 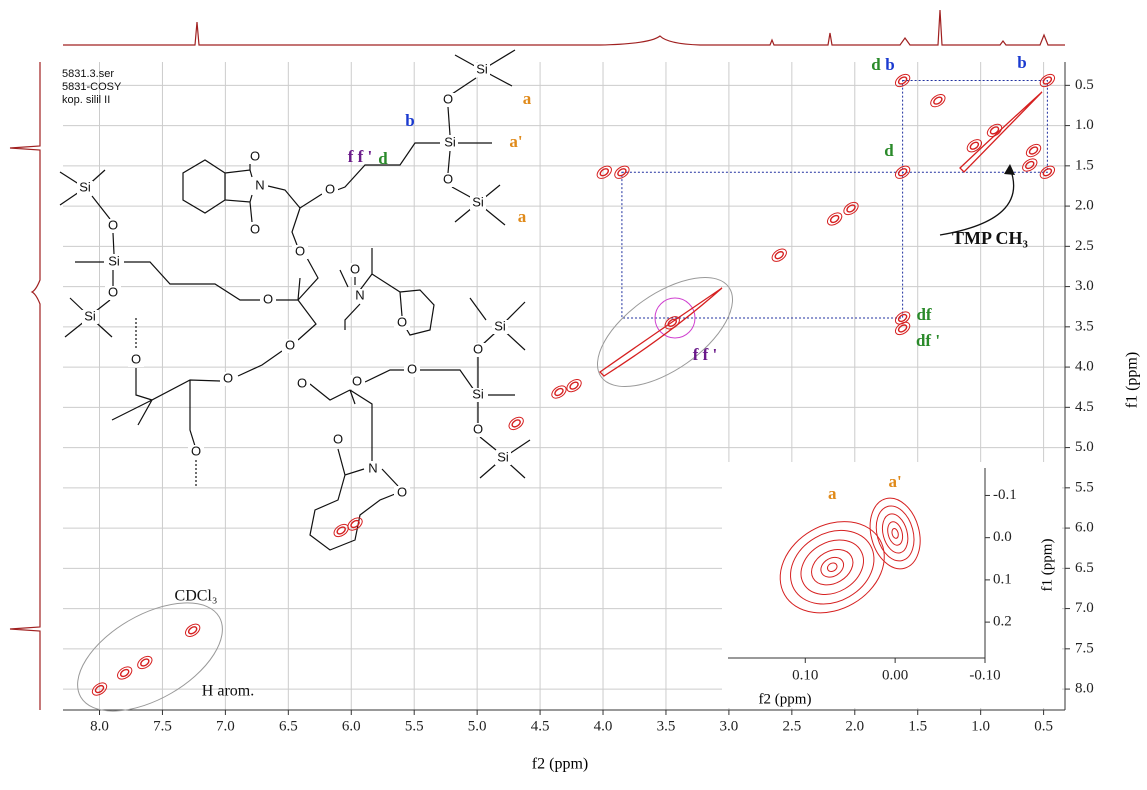 What do you see at coordinates (359, 294) in the screenshot?
I see `atom: N` at bounding box center [359, 294].